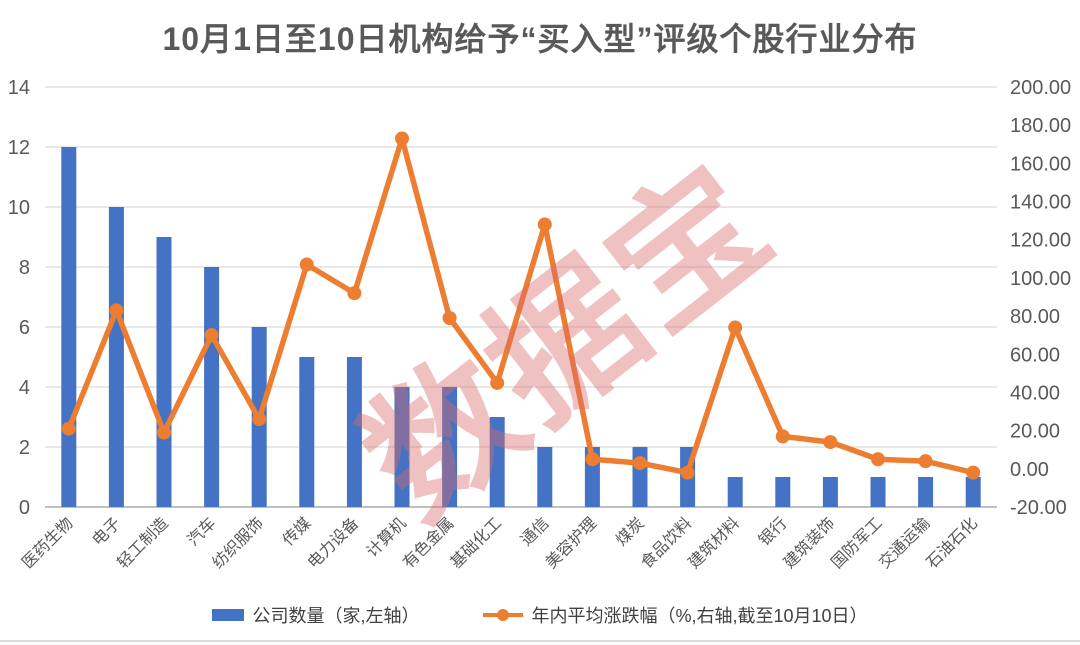  Describe the element at coordinates (385, 536) in the screenshot. I see `x-axis-label: 计算机` at that location.